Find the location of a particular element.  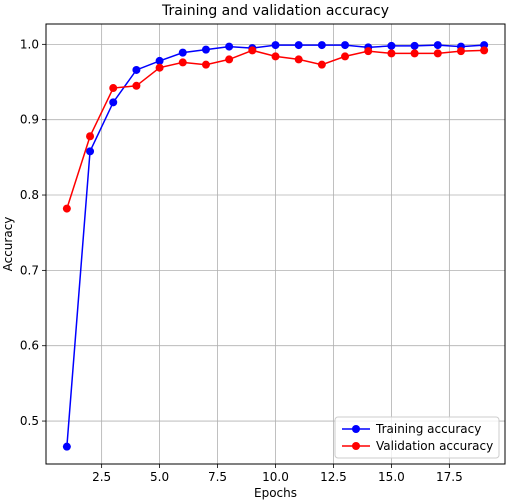

y-tick-label: 0.5 is located at coordinates (29, 421).